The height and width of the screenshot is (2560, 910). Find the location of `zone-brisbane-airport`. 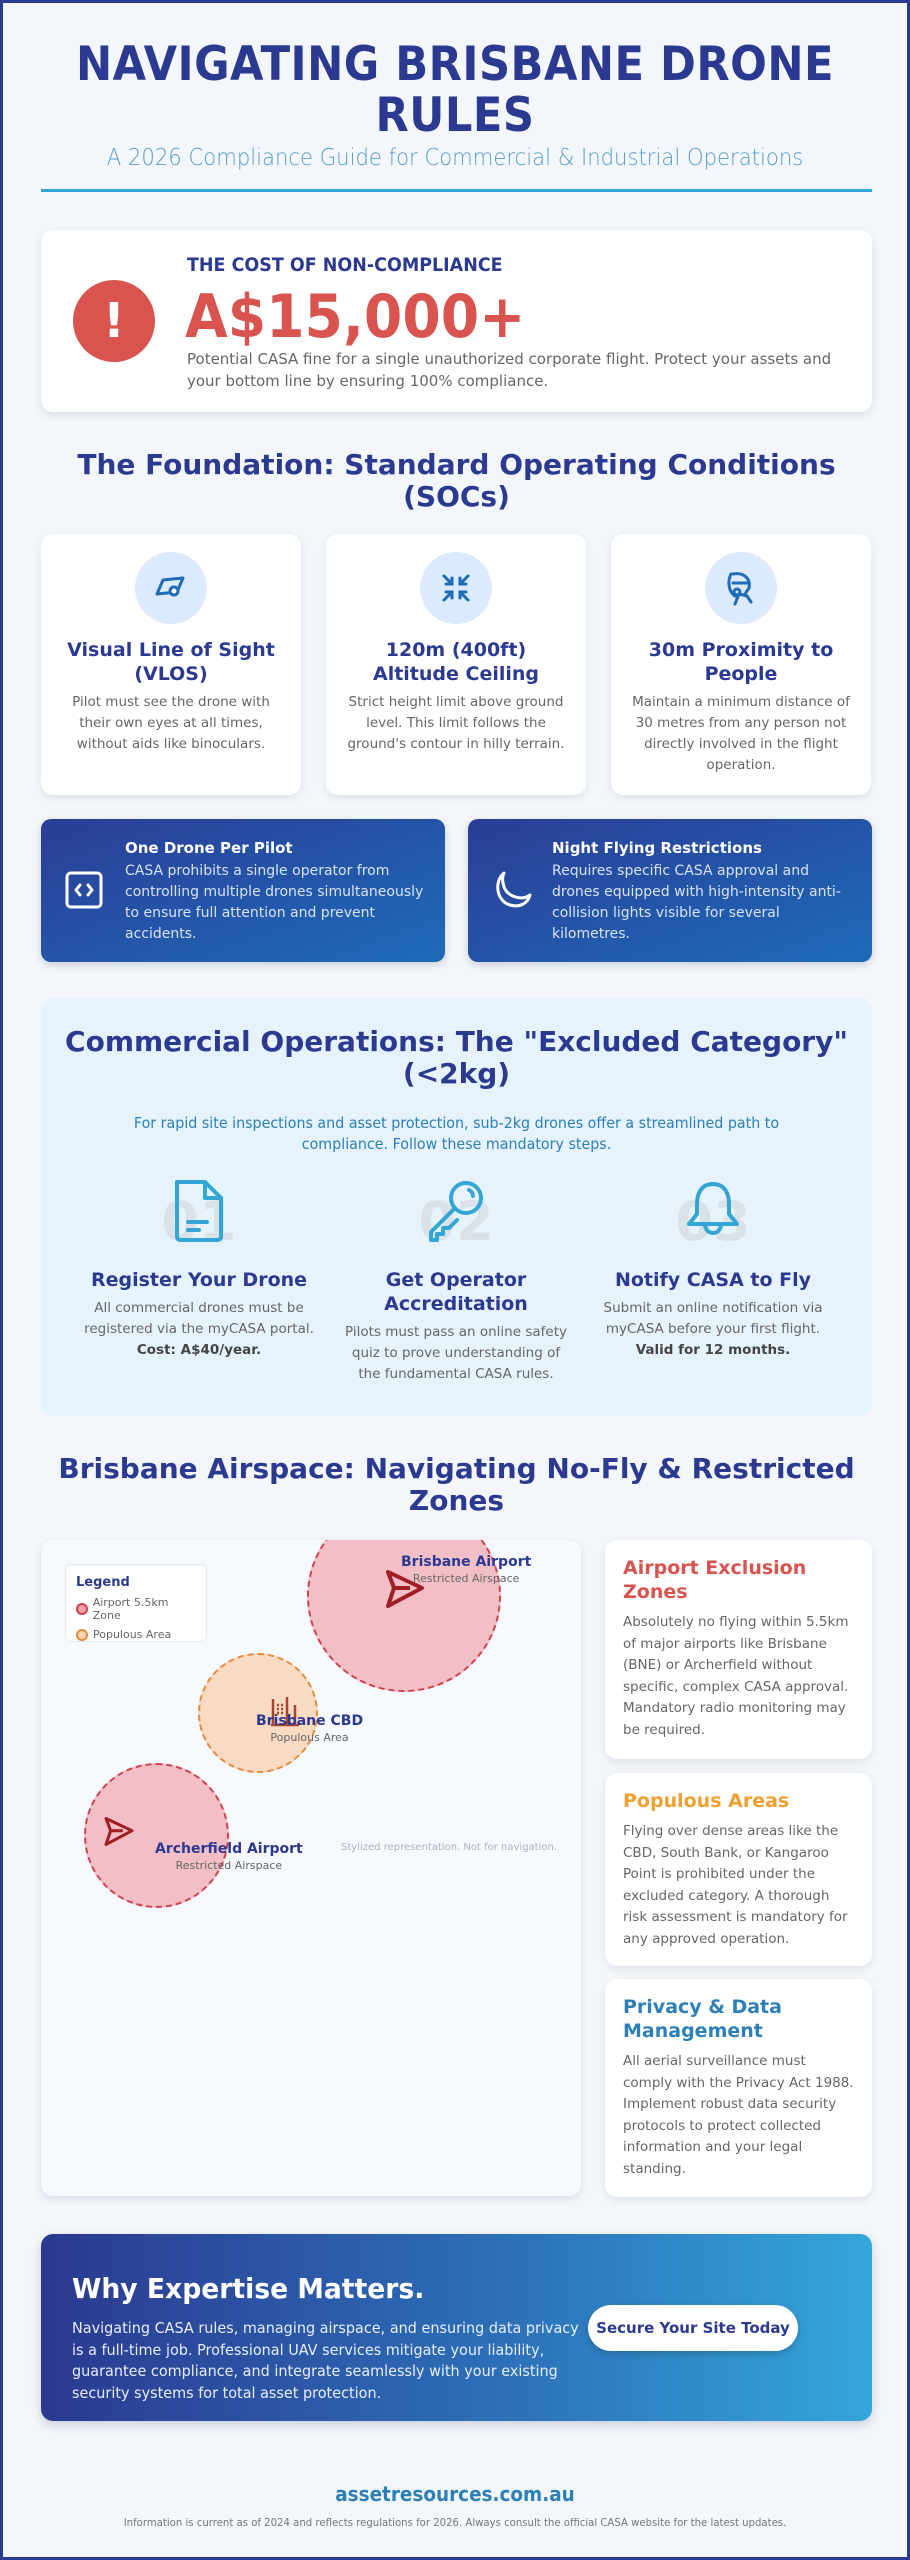

zone-brisbane-airport is located at coordinates (404, 1616).